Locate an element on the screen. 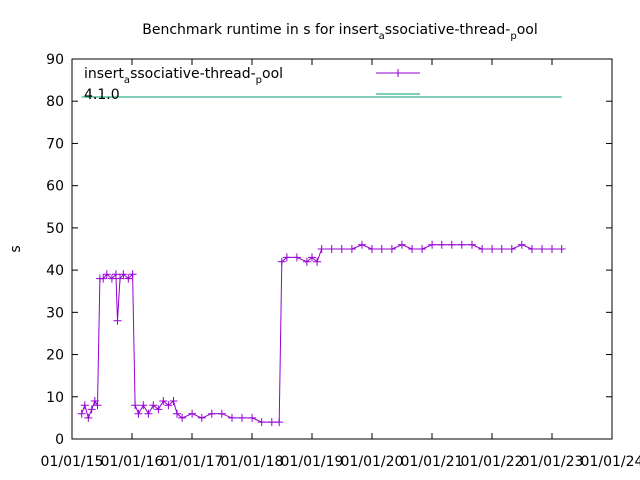 Image resolution: width=640 pixels, height=480 pixels. legend-label-0: insertassociative-thread-pool is located at coordinates (183, 76).